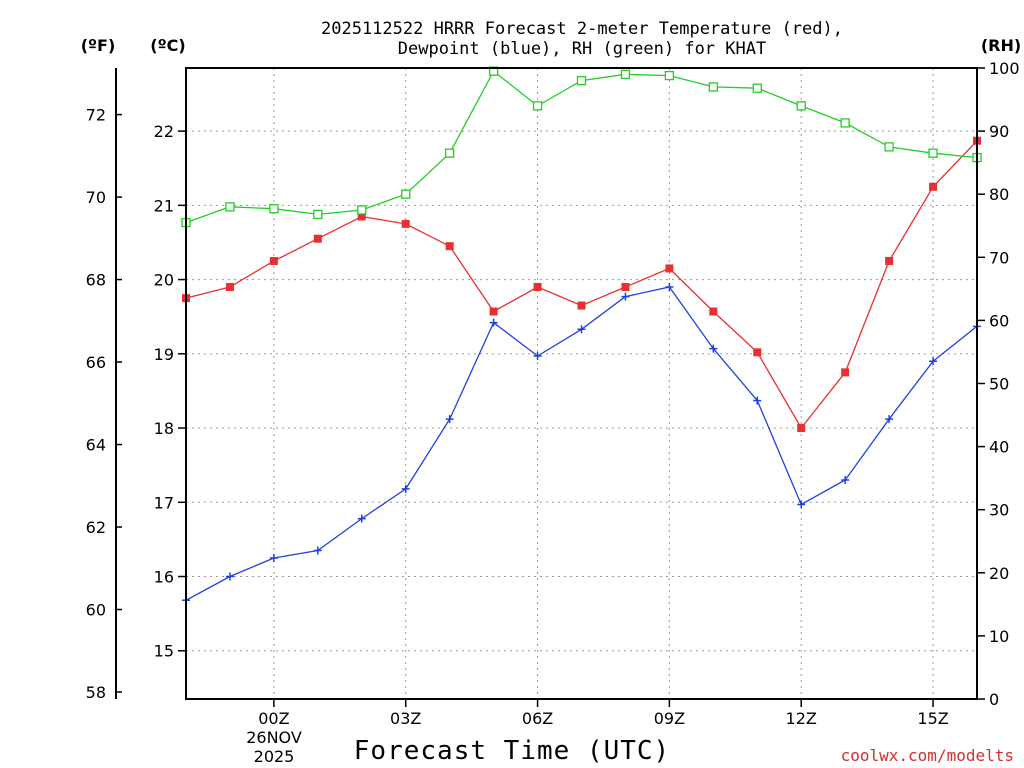 This screenshot has width=1024, height=768. Describe the element at coordinates (932, 718) in the screenshot. I see `time-tick-label: 15Z` at that location.